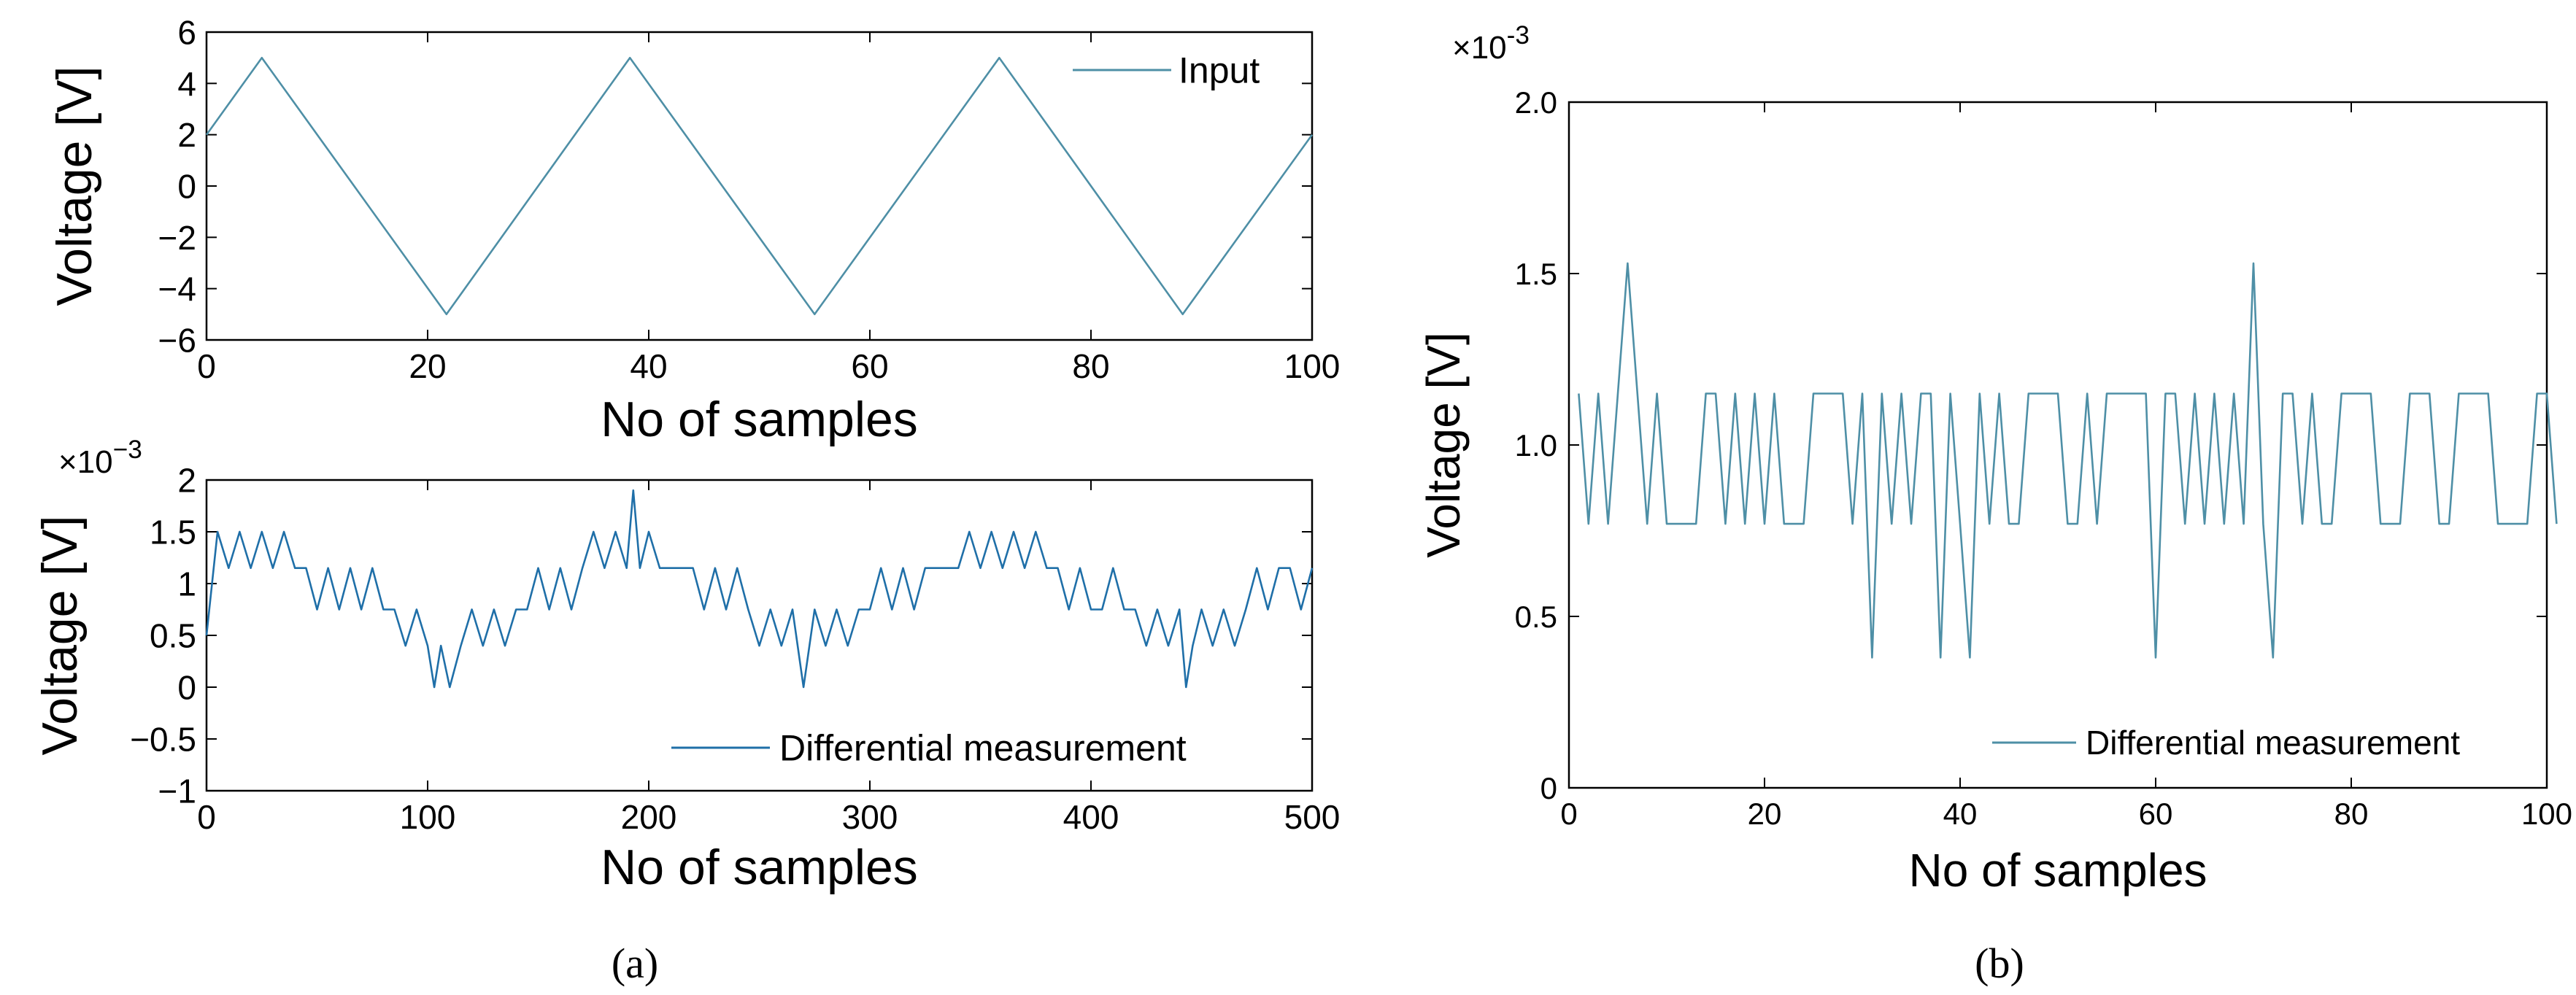 The image size is (2576, 995). What do you see at coordinates (1312, 817) in the screenshot?
I see `x-tick-label: 500` at bounding box center [1312, 817].